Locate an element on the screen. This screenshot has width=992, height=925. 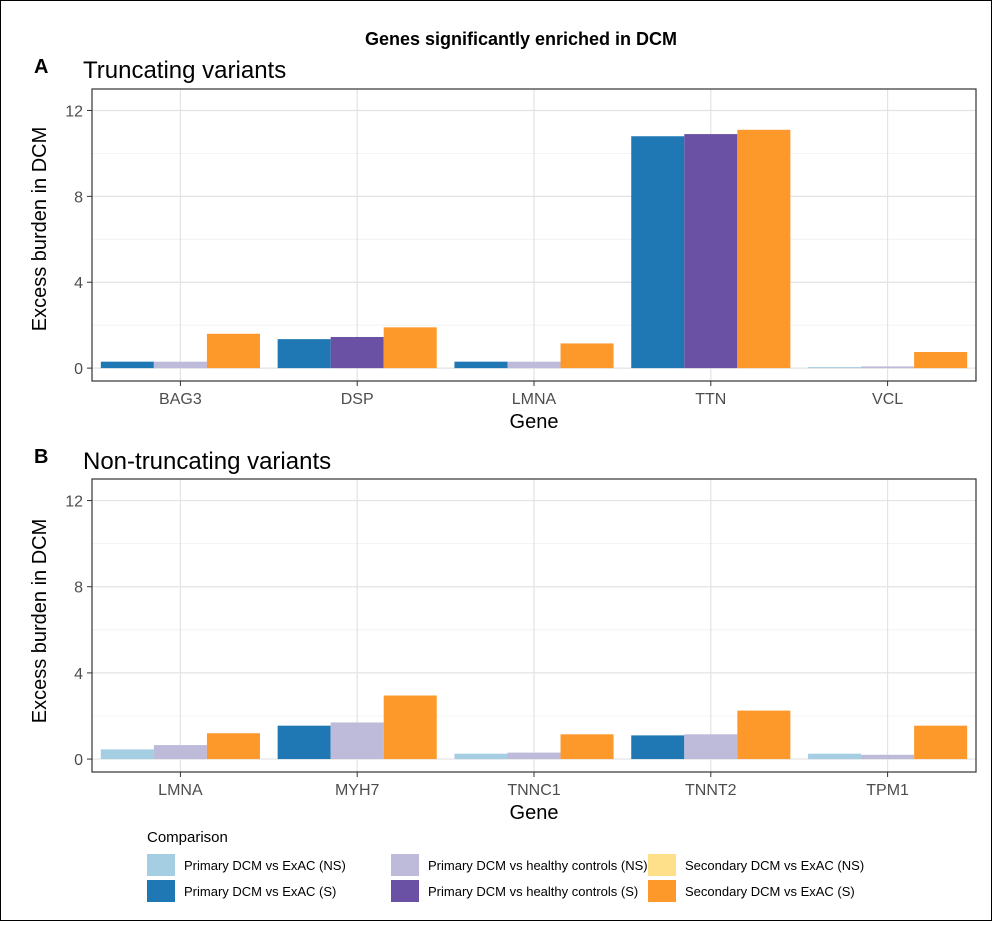
legend-label: Primary DCM vs healthy controls (NS) is located at coordinates (538, 865).